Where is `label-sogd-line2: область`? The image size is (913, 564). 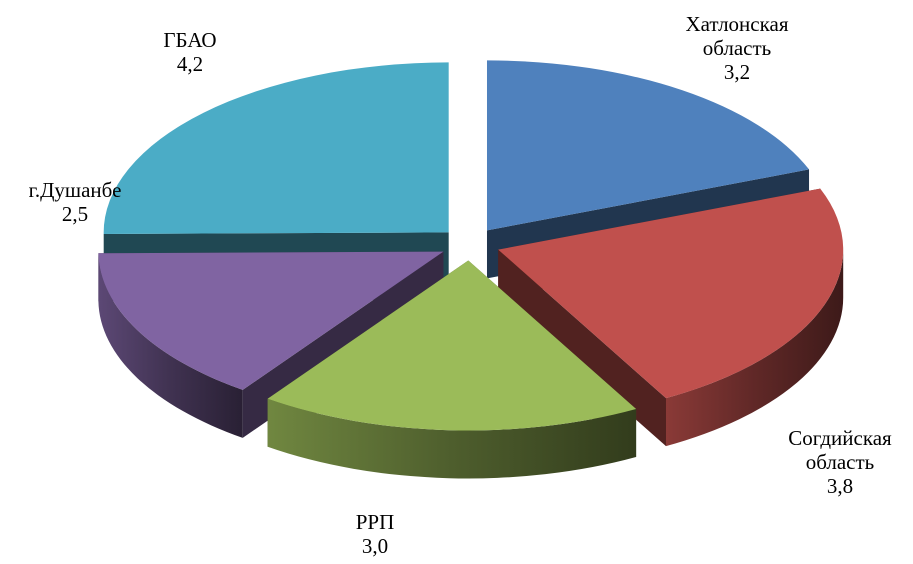
label-sogd-line2: область is located at coordinates (836, 462).